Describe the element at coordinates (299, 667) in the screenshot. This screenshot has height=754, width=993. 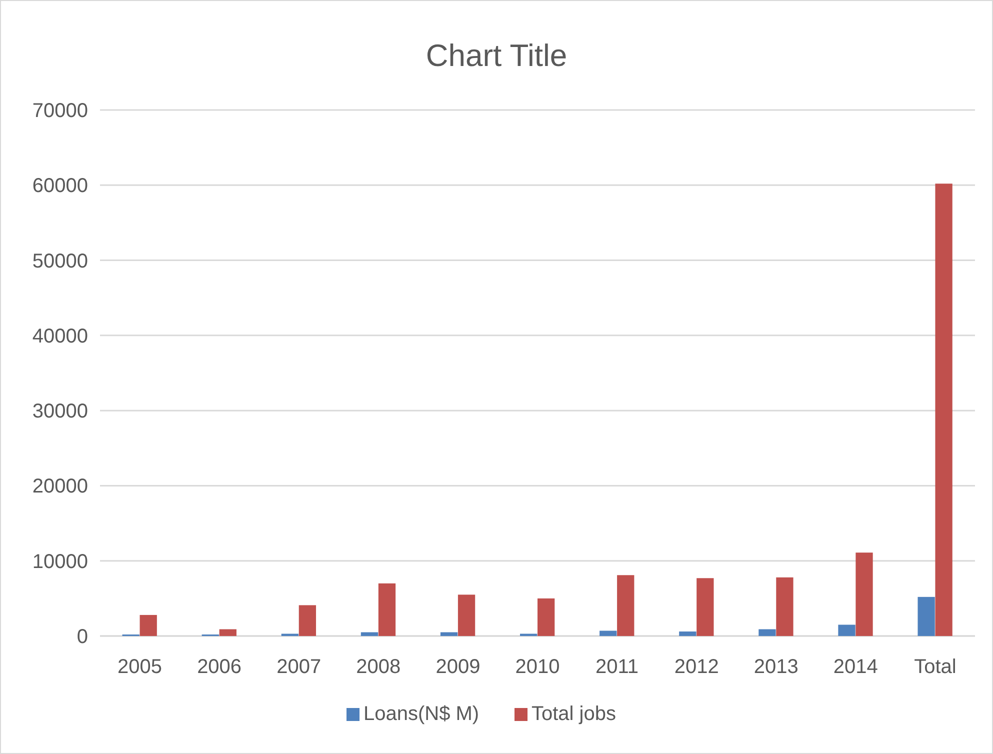
I see `x-tick-label: 2007` at that location.